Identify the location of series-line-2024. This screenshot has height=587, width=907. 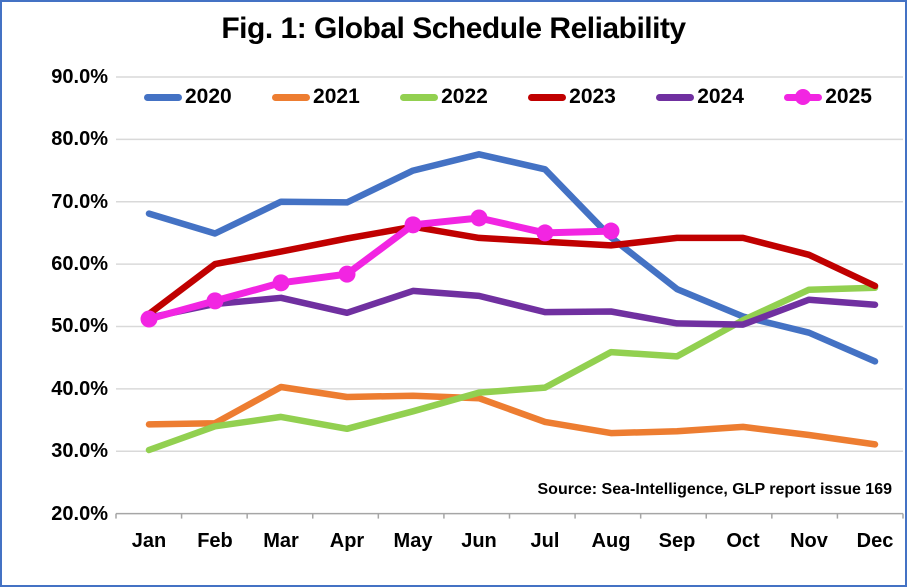
(512, 307).